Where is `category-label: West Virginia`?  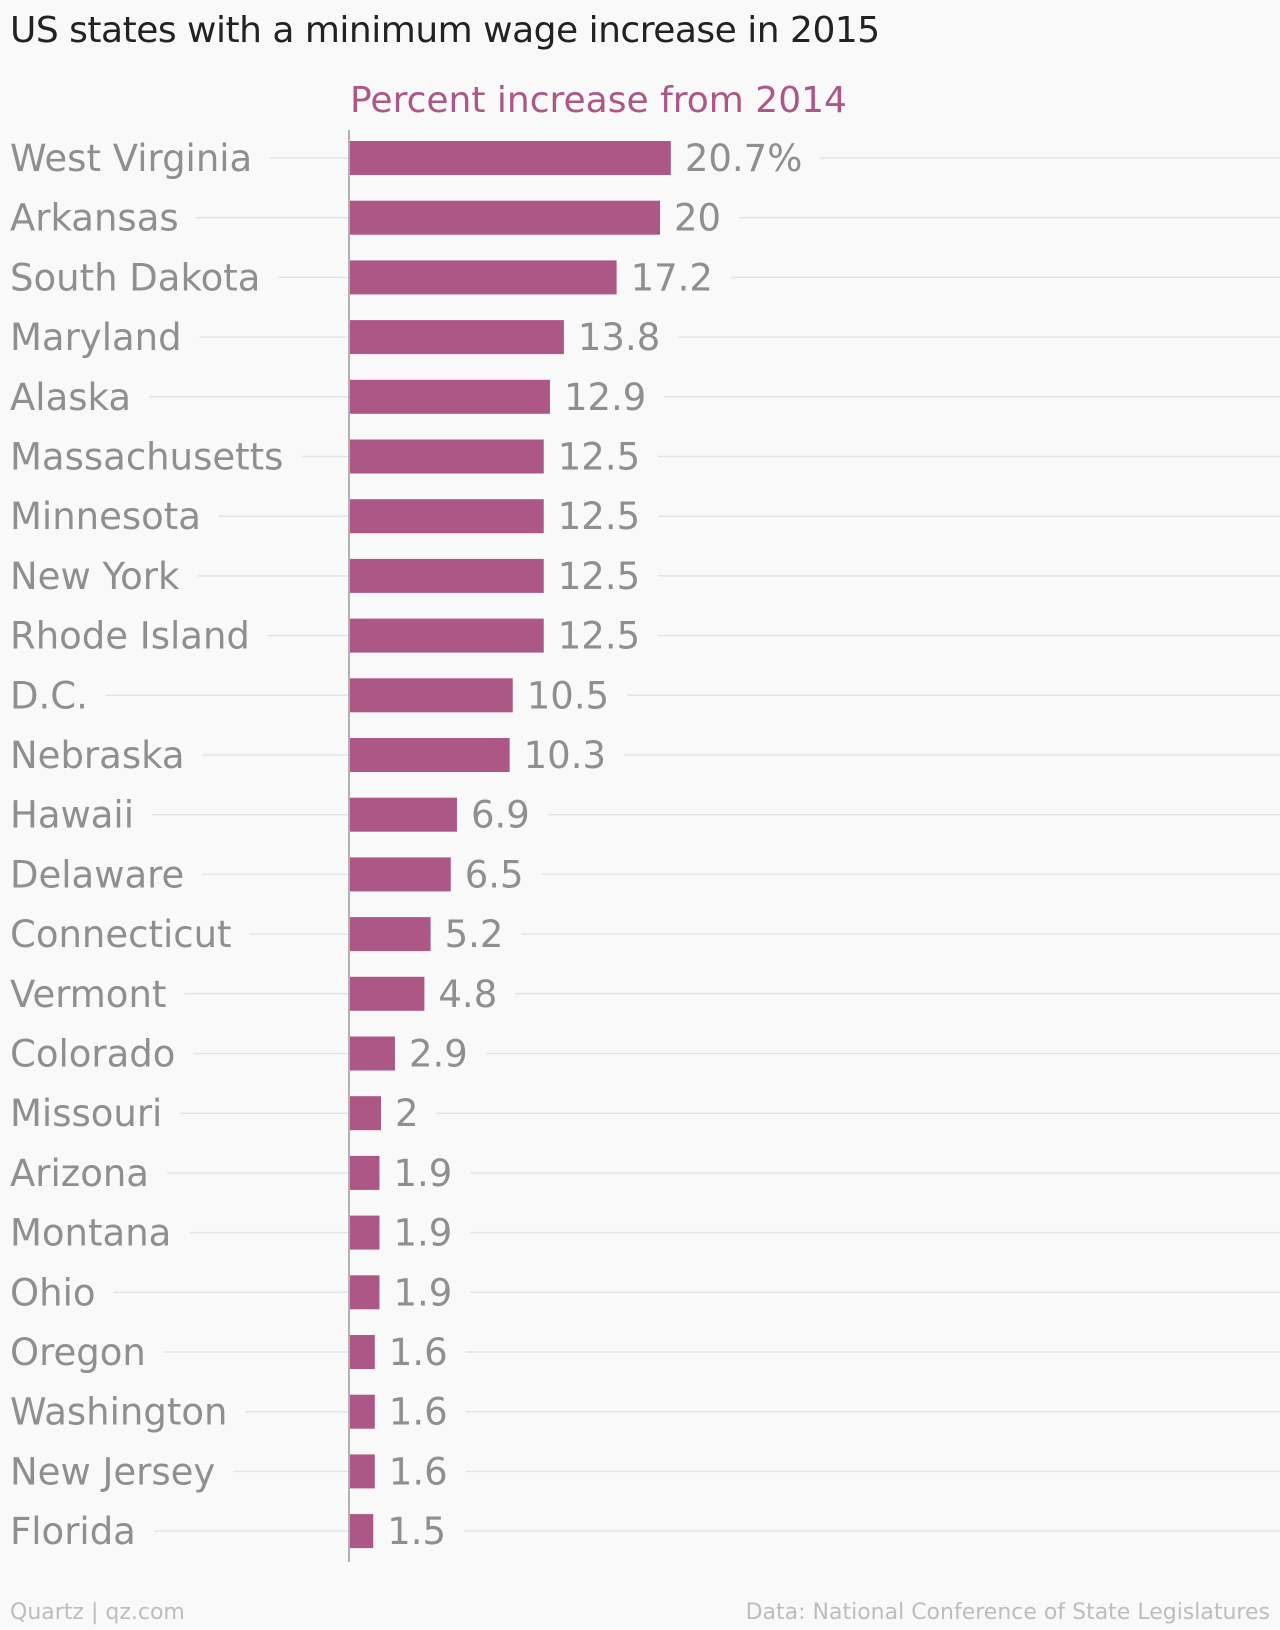
category-label: West Virginia is located at coordinates (131, 158).